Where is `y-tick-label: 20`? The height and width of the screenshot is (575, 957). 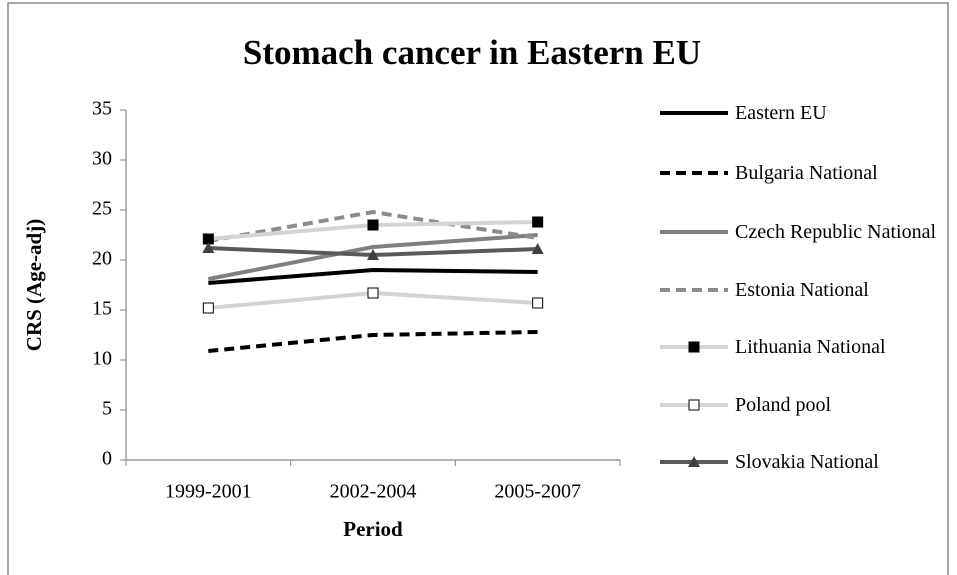
y-tick-label: 20 is located at coordinates (102, 259).